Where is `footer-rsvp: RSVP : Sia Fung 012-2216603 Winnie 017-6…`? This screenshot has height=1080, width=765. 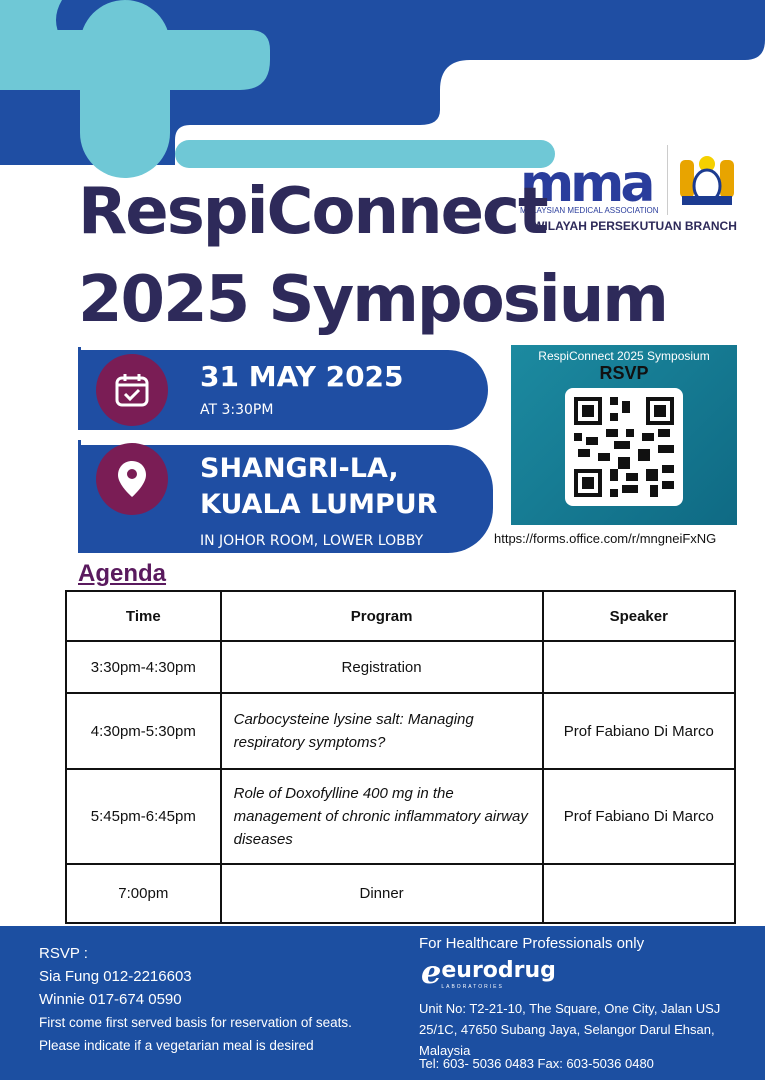
footer-rsvp: RSVP : Sia Fung 012-2216603 Winnie 017-6… is located at coordinates (195, 999).